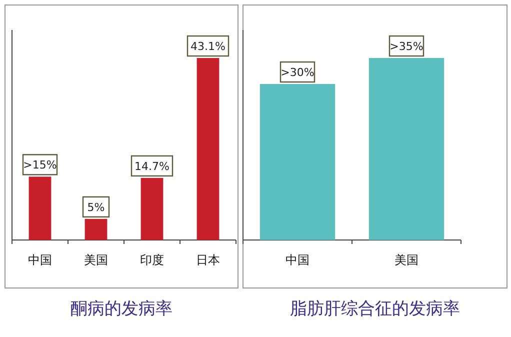 The height and width of the screenshot is (337, 511). What do you see at coordinates (297, 72) in the screenshot?
I see `data-label: >30%` at bounding box center [297, 72].